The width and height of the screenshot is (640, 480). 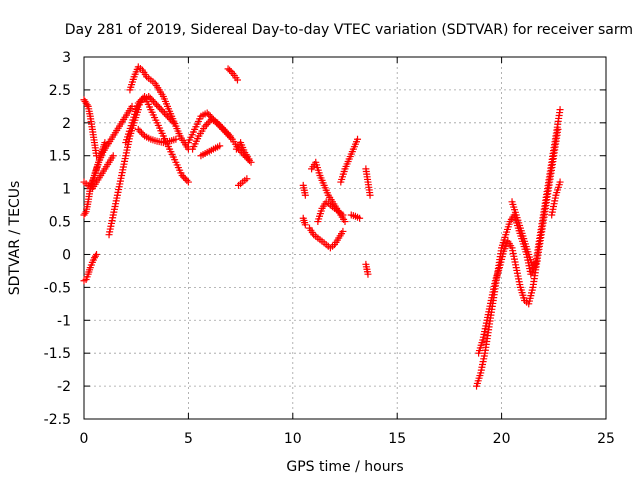 I want to click on y-axis-label: SDTVAR / TECUs, so click(x=15, y=238).